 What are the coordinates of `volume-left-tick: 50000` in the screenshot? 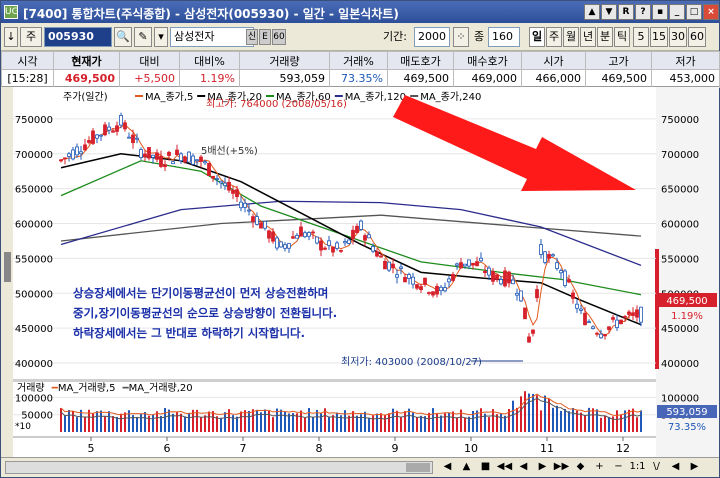 It's located at (37, 416).